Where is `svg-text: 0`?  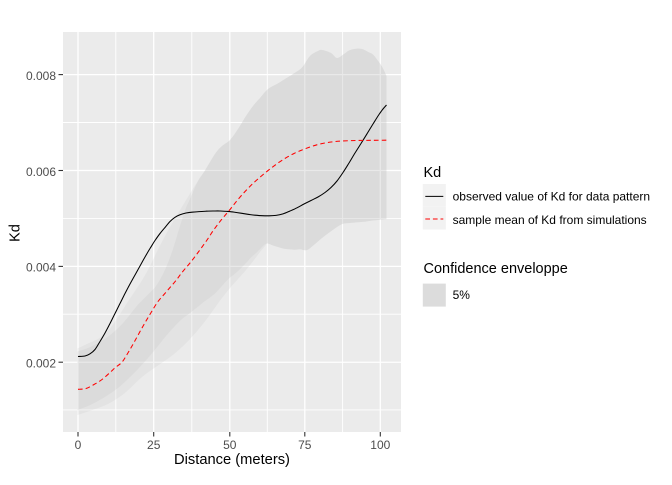
svg-text: 0 is located at coordinates (78, 445).